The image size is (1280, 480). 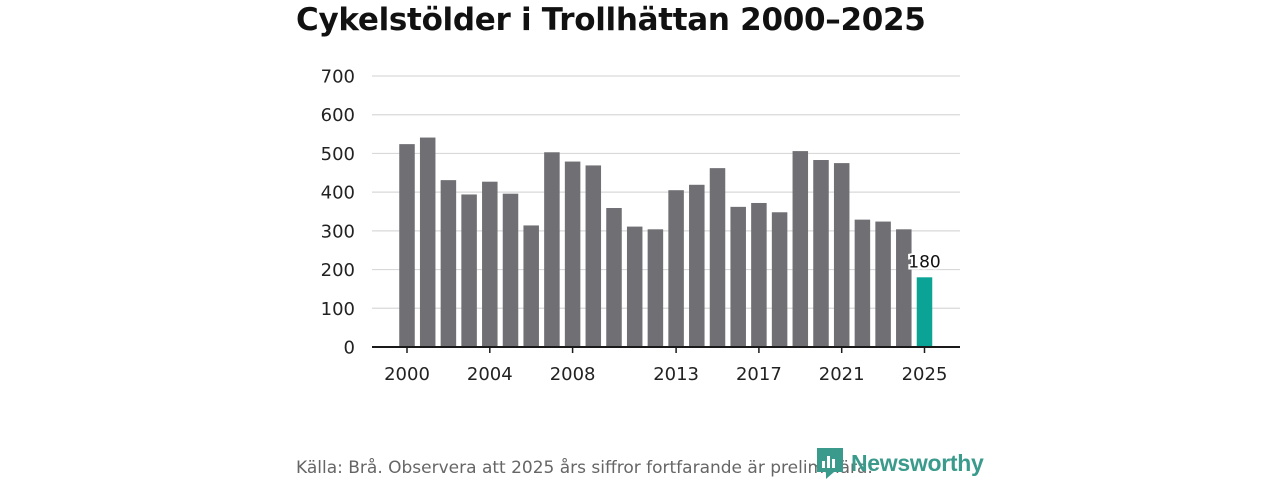 What do you see at coordinates (338, 309) in the screenshot?
I see `y-tick-label: 100` at bounding box center [338, 309].